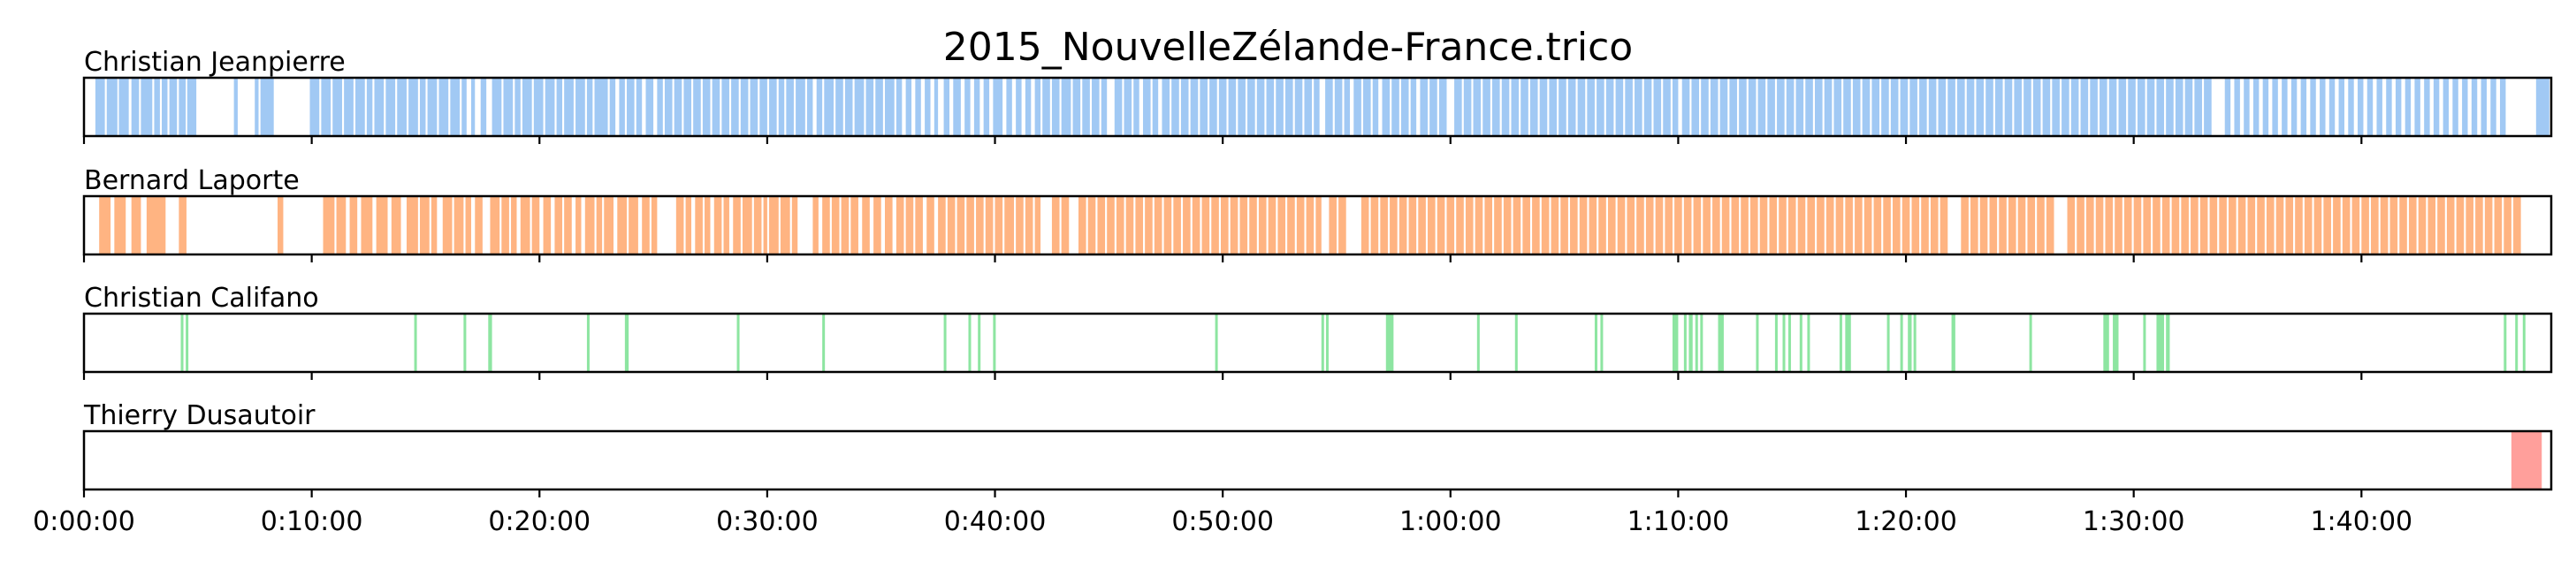  Describe the element at coordinates (84, 521) in the screenshot. I see `x-tick-label: 0:00:00` at that location.